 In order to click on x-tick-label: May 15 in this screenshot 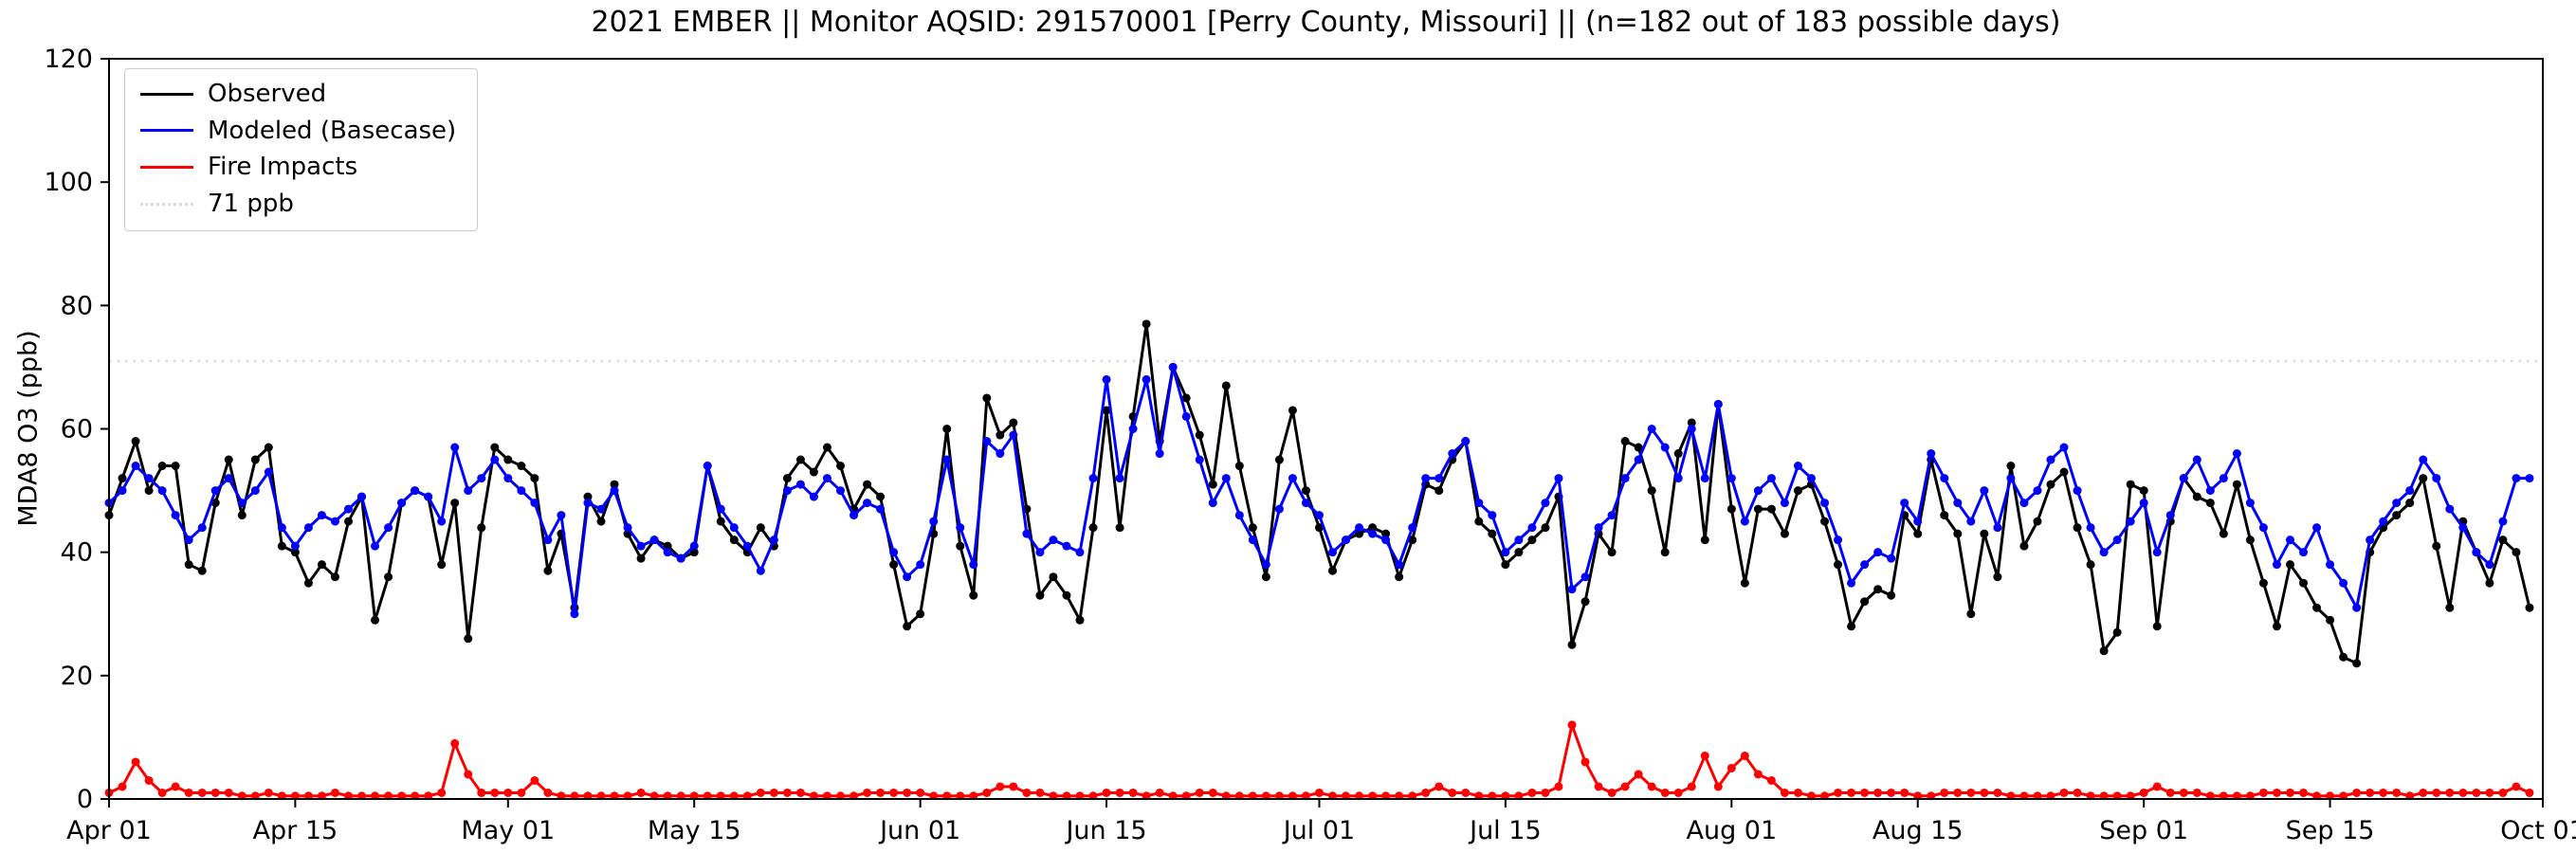, I will do `click(694, 830)`.